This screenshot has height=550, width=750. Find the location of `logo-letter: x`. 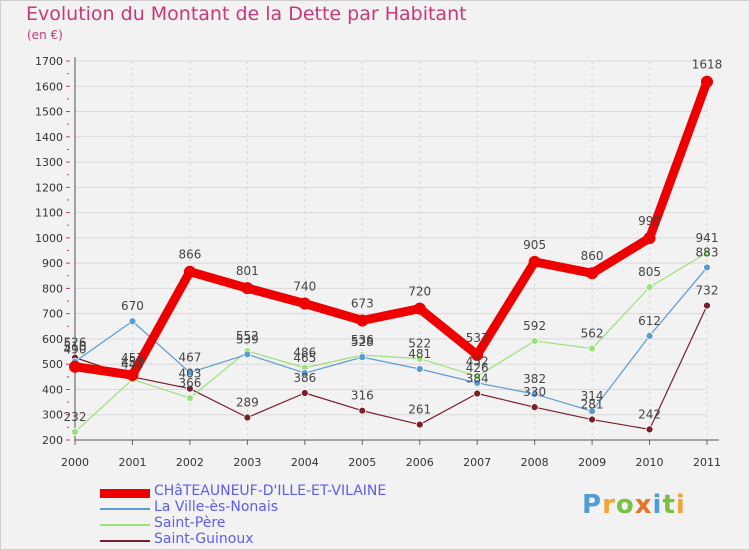

logo-letter: x is located at coordinates (643, 505).